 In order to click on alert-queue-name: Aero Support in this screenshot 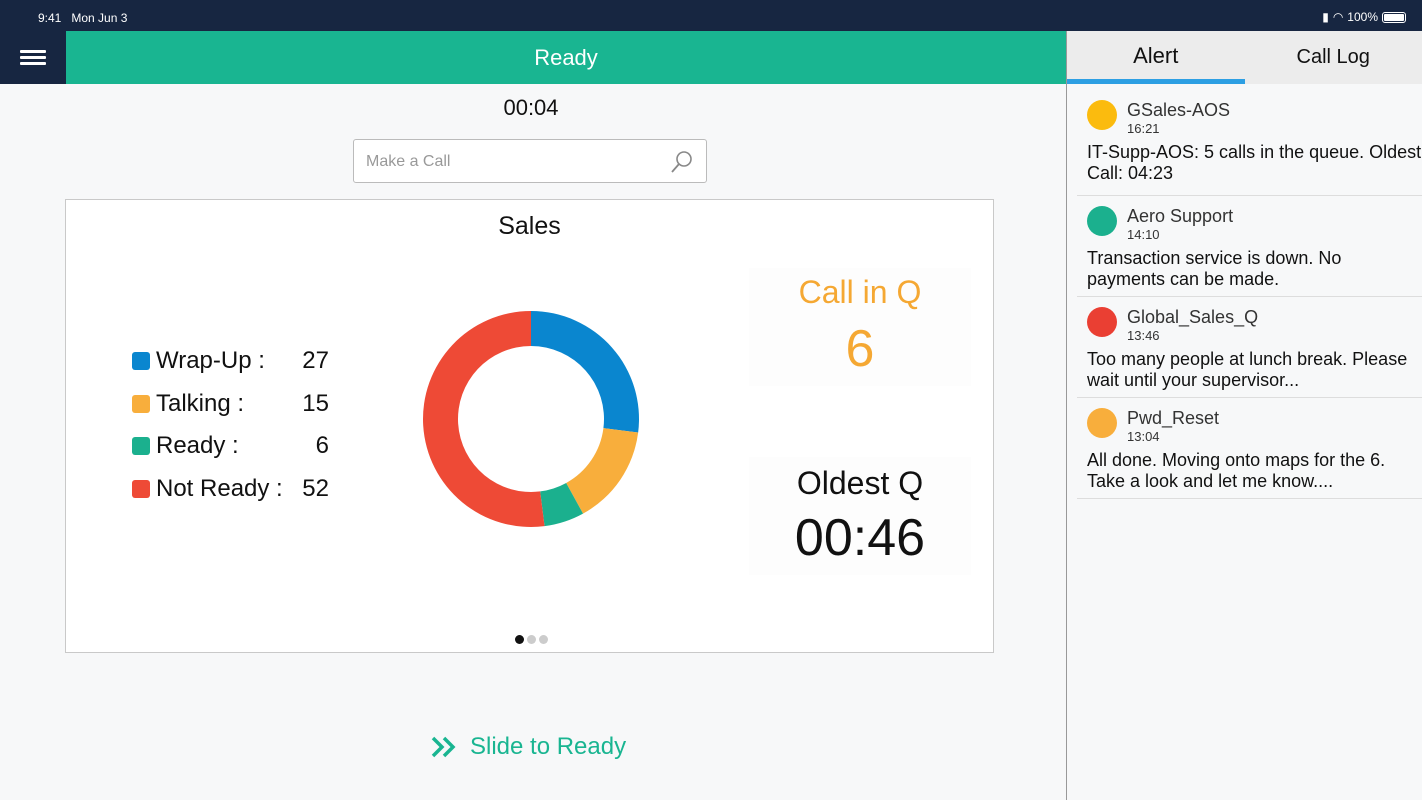, I will do `click(1180, 216)`.